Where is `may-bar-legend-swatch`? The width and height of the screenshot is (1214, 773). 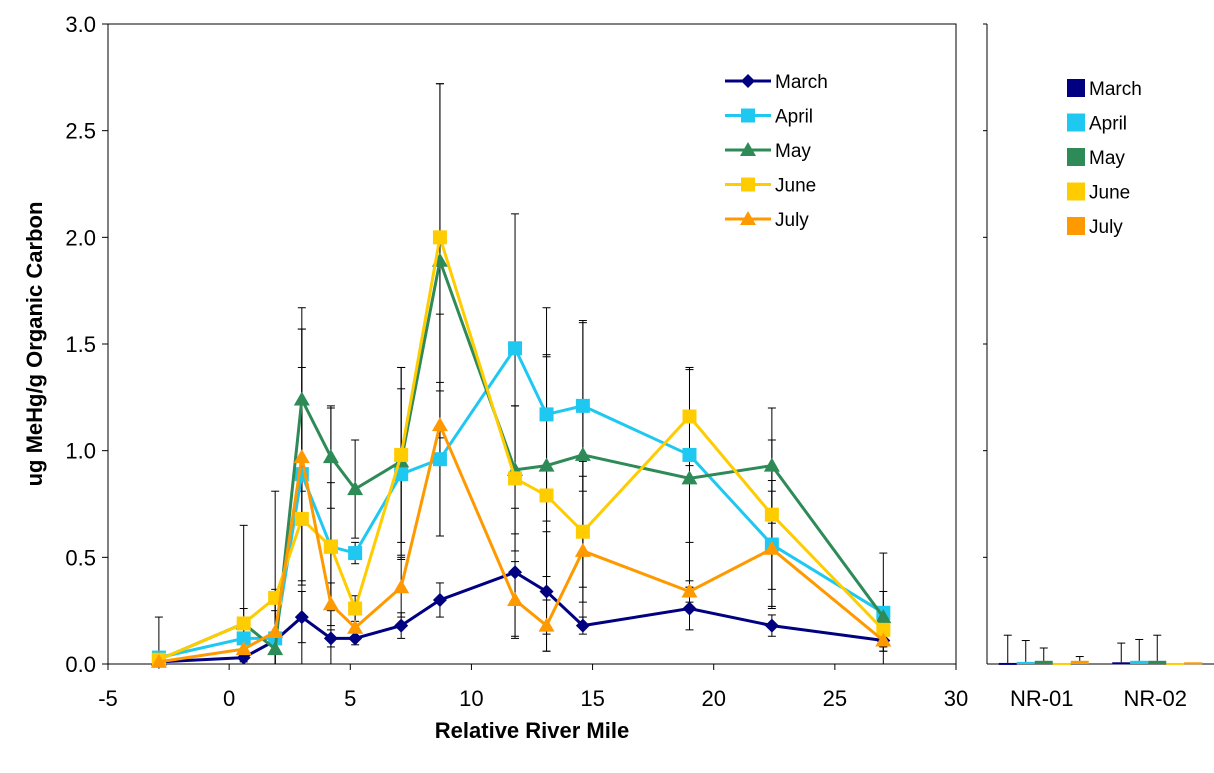
may-bar-legend-swatch is located at coordinates (1076, 157).